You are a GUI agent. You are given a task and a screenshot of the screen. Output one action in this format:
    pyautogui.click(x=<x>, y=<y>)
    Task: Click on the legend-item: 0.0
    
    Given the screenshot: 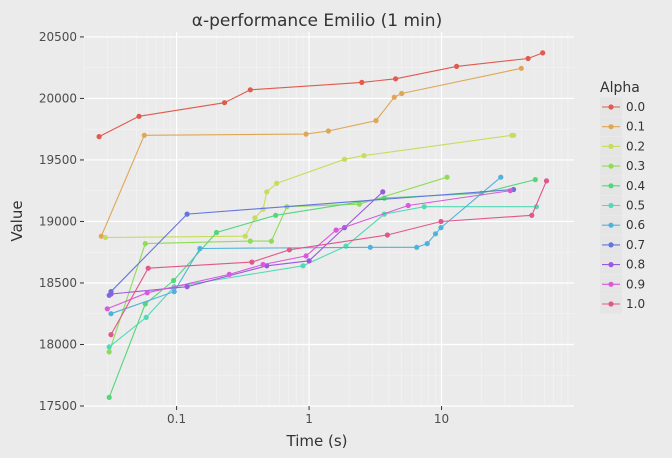 What is the action you would take?
    pyautogui.click(x=622, y=107)
    